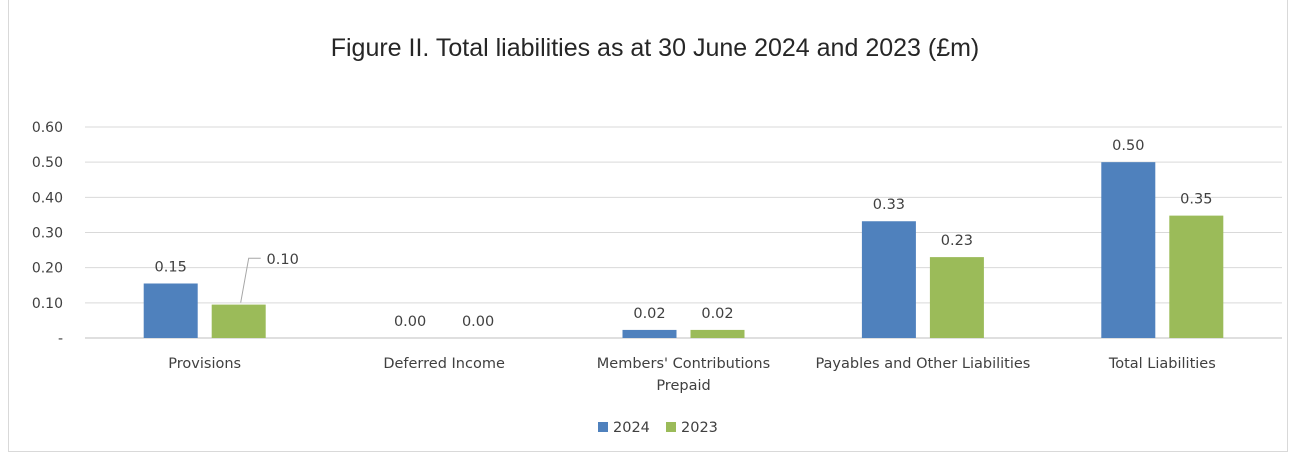  What do you see at coordinates (283, 260) in the screenshot?
I see `data-label: 0.10` at bounding box center [283, 260].